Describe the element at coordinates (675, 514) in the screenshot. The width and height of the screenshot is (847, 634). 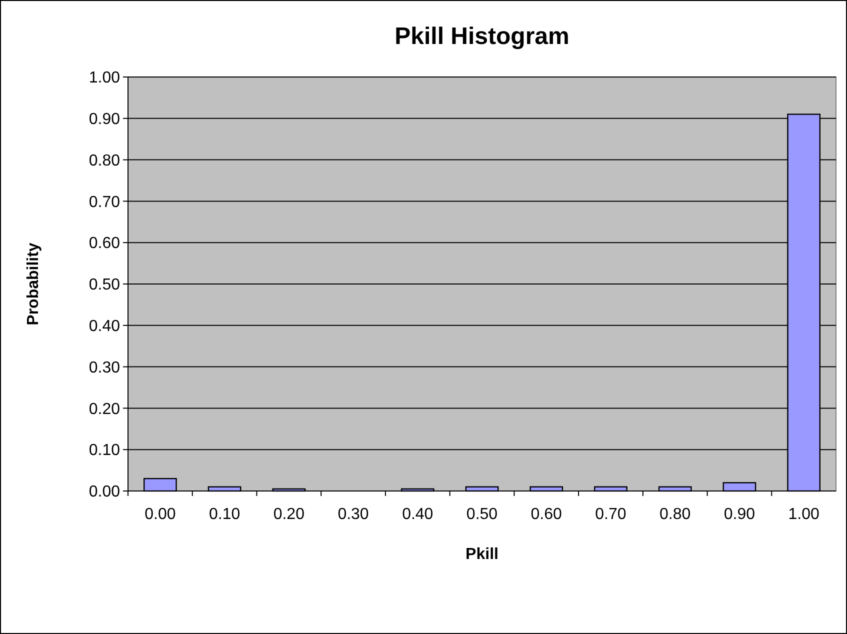
I see `x-tick-label: 0.80` at that location.